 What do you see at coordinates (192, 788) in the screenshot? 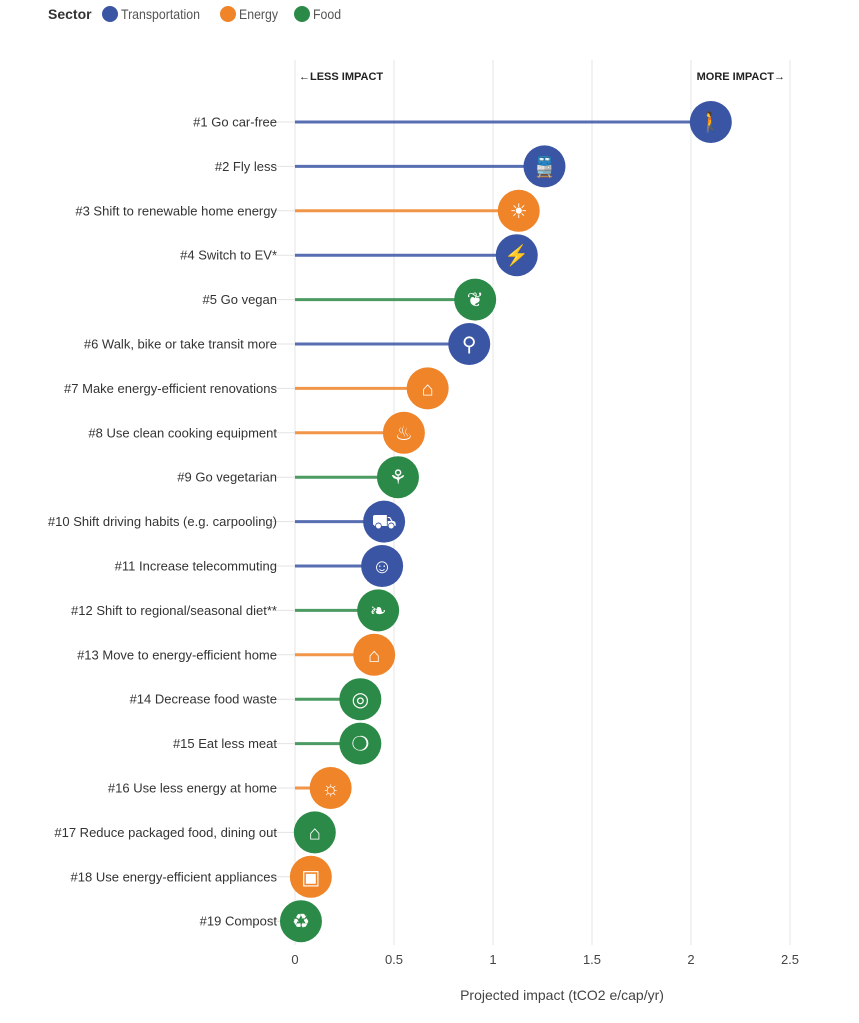
I see `row-label: #16 Use less energy at home` at bounding box center [192, 788].